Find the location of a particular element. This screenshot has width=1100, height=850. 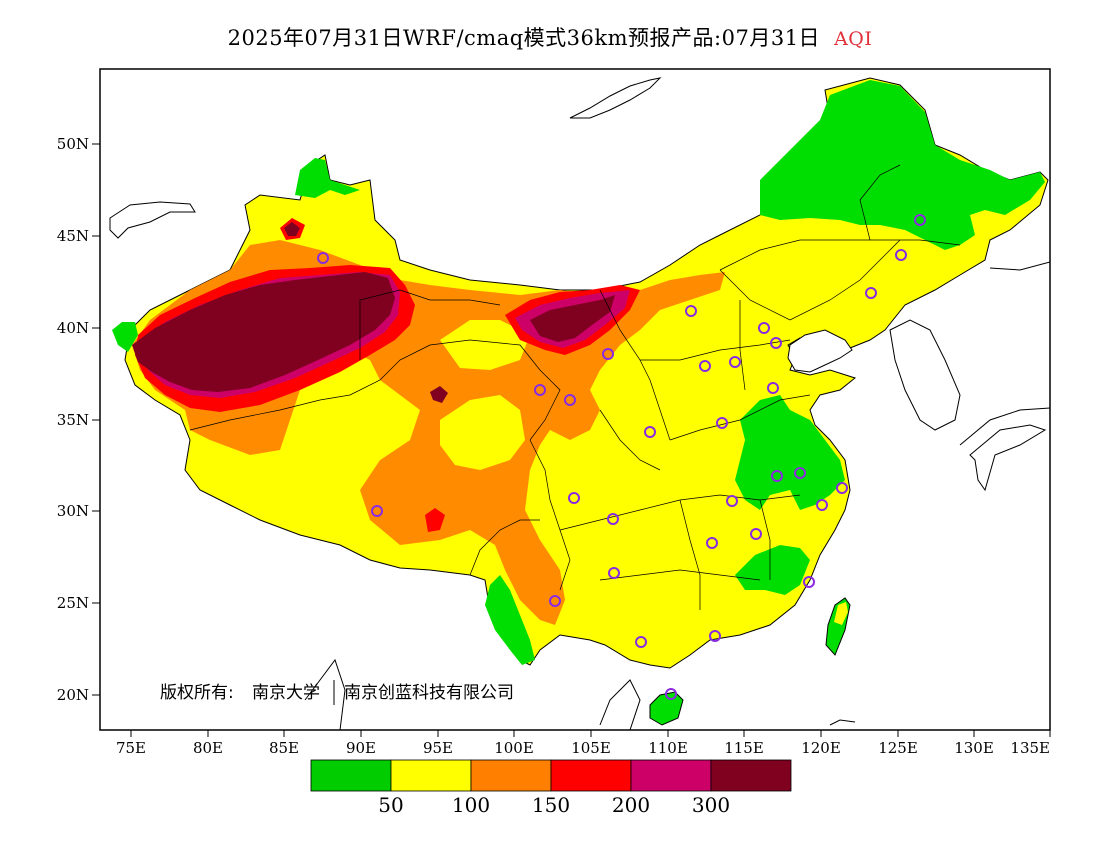

map-title: 2025年07月31日WRF/cmaq模式36km预报产品:07月31日 AQI is located at coordinates (550, 37).